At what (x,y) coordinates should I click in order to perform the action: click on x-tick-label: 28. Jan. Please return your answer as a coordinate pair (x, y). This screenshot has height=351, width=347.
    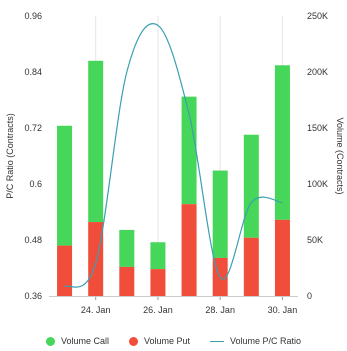
    Looking at the image, I should click on (220, 310).